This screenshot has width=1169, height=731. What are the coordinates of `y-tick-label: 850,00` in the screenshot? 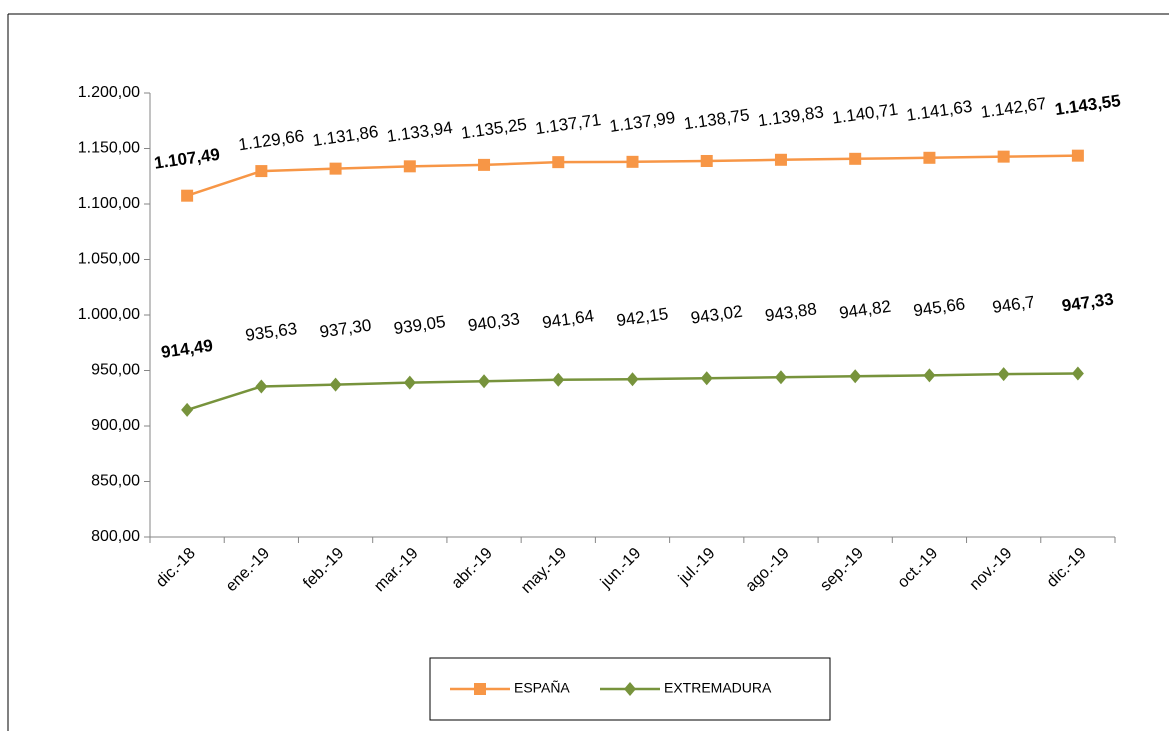 It's located at (115, 481).